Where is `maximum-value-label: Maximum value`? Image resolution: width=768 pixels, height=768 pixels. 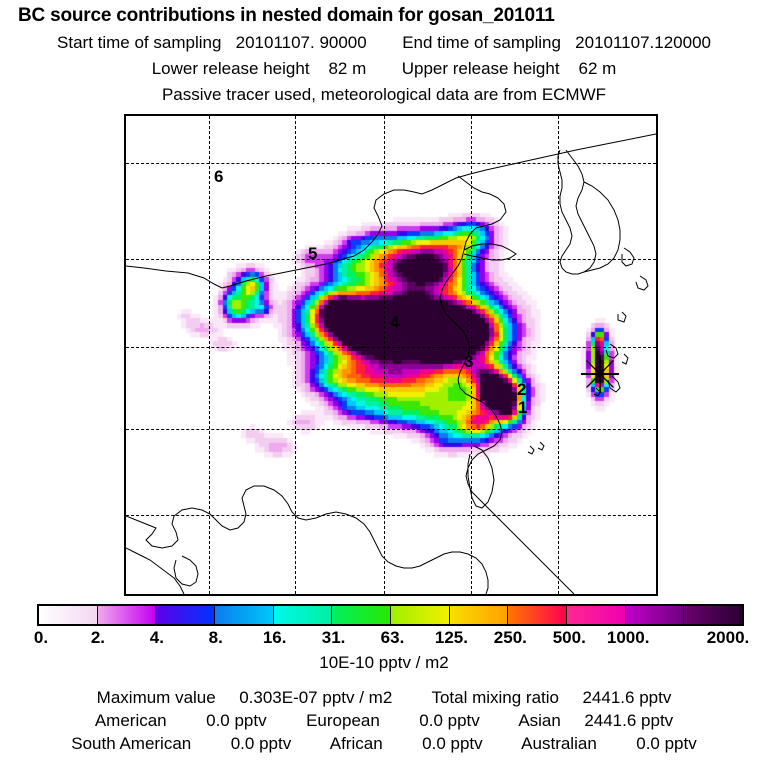 maximum-value-label: Maximum value is located at coordinates (156, 697).